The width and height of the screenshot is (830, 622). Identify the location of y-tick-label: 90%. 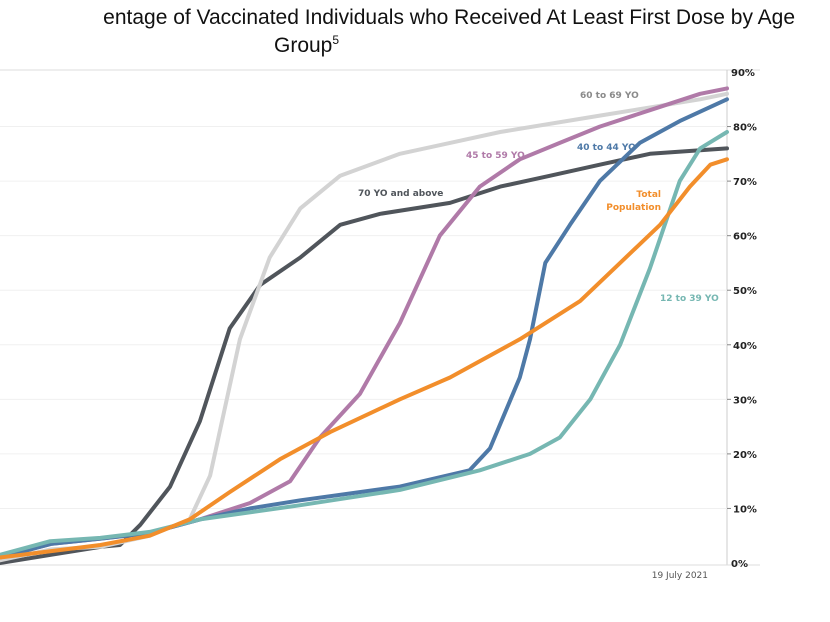
(743, 73).